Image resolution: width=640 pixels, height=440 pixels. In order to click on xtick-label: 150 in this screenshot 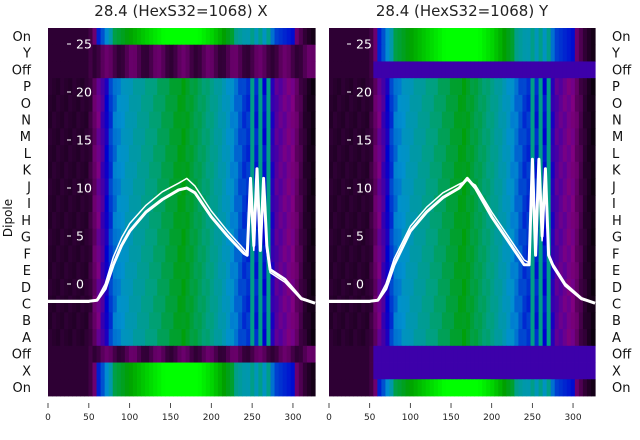, I will do `click(450, 418)`.